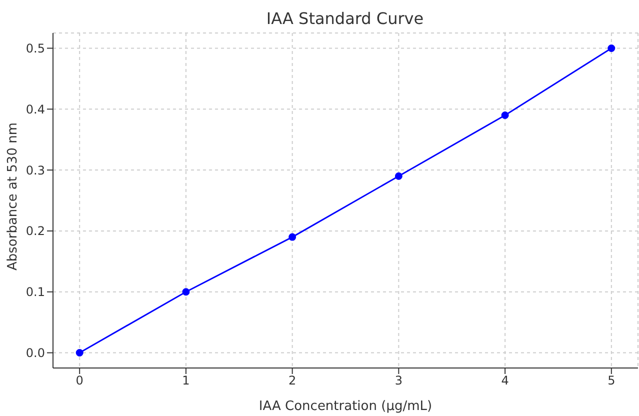 Image resolution: width=639 pixels, height=416 pixels. I want to click on y-tick-label: 0.5, so click(35, 48).